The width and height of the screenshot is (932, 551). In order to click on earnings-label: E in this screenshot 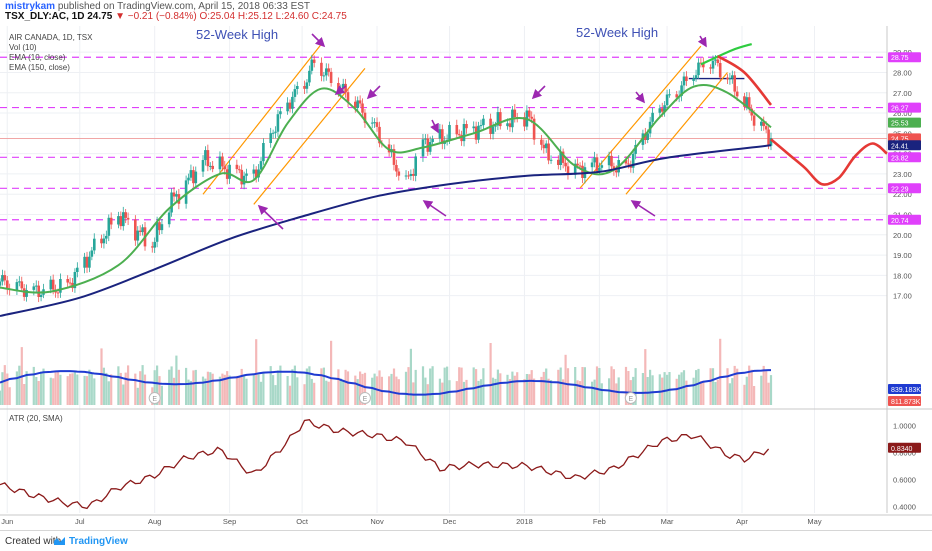, I will do `click(365, 399)`.